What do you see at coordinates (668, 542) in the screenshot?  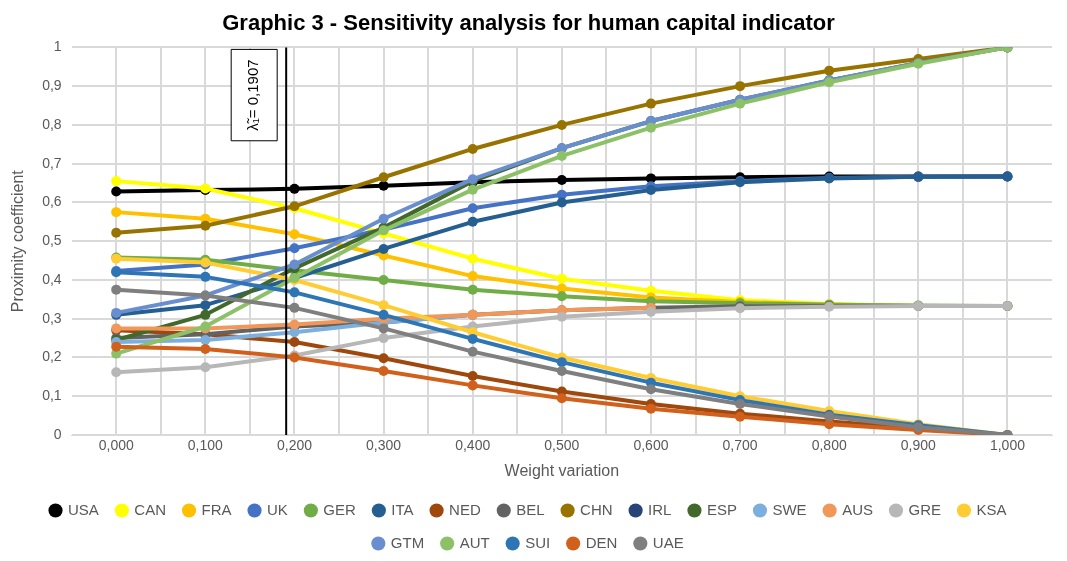 I see `legend-label: UAE` at bounding box center [668, 542].